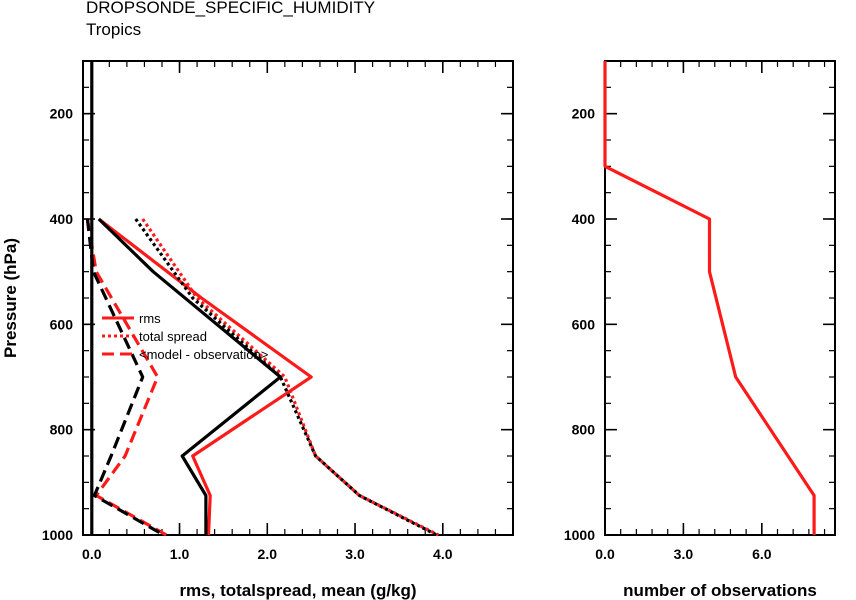  I want to click on right-x-tick-label: 3.0, so click(684, 554).